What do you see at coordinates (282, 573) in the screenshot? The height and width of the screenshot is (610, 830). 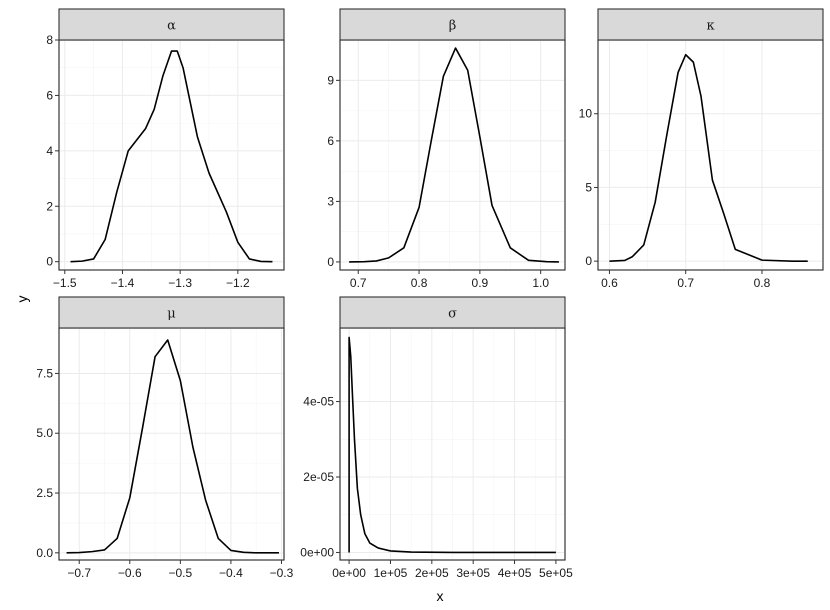 I see `x-tick-label: −0.3` at bounding box center [282, 573].